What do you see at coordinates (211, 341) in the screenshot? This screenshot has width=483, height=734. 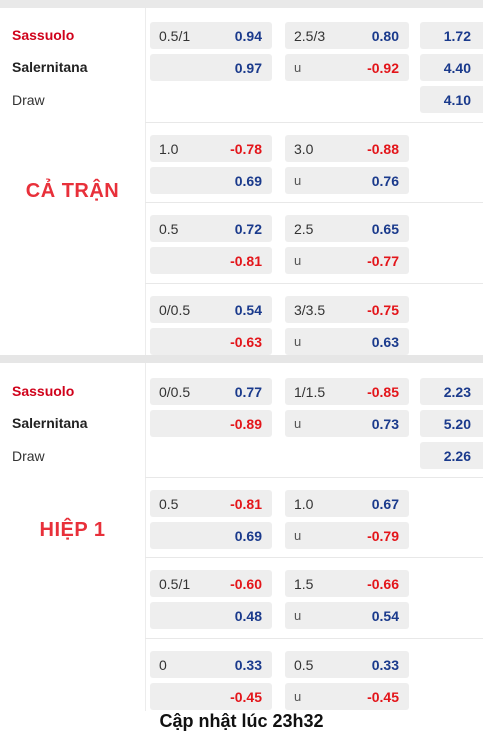 I see `handicap-away-cell: -0.63` at bounding box center [211, 341].